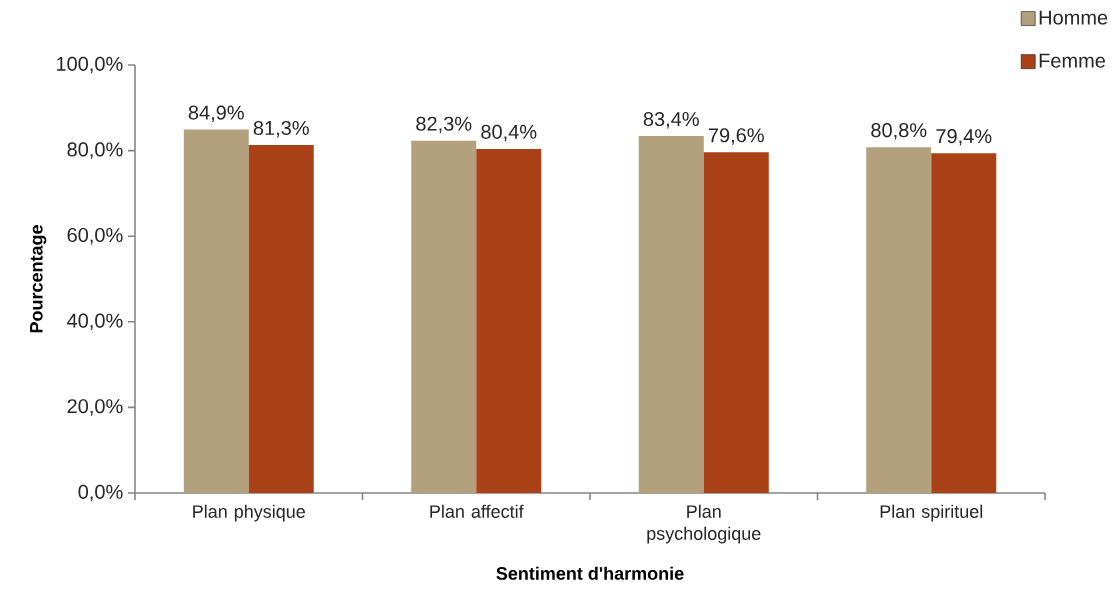  I want to click on y-tick-label: 20,0%, so click(95, 407).